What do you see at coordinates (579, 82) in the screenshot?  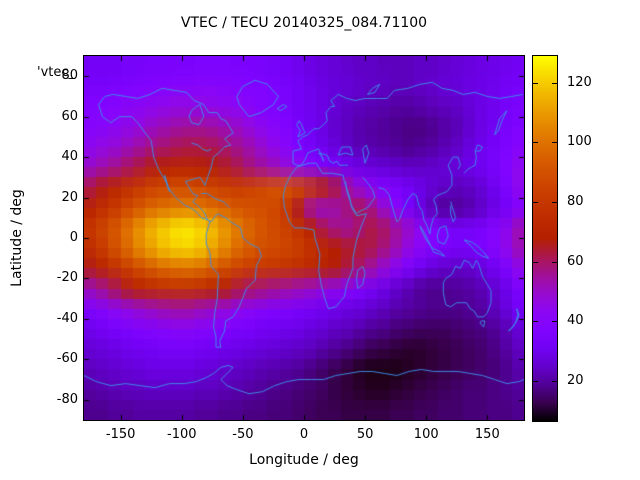 I see `colorbar-tick-label: 120` at bounding box center [579, 82].